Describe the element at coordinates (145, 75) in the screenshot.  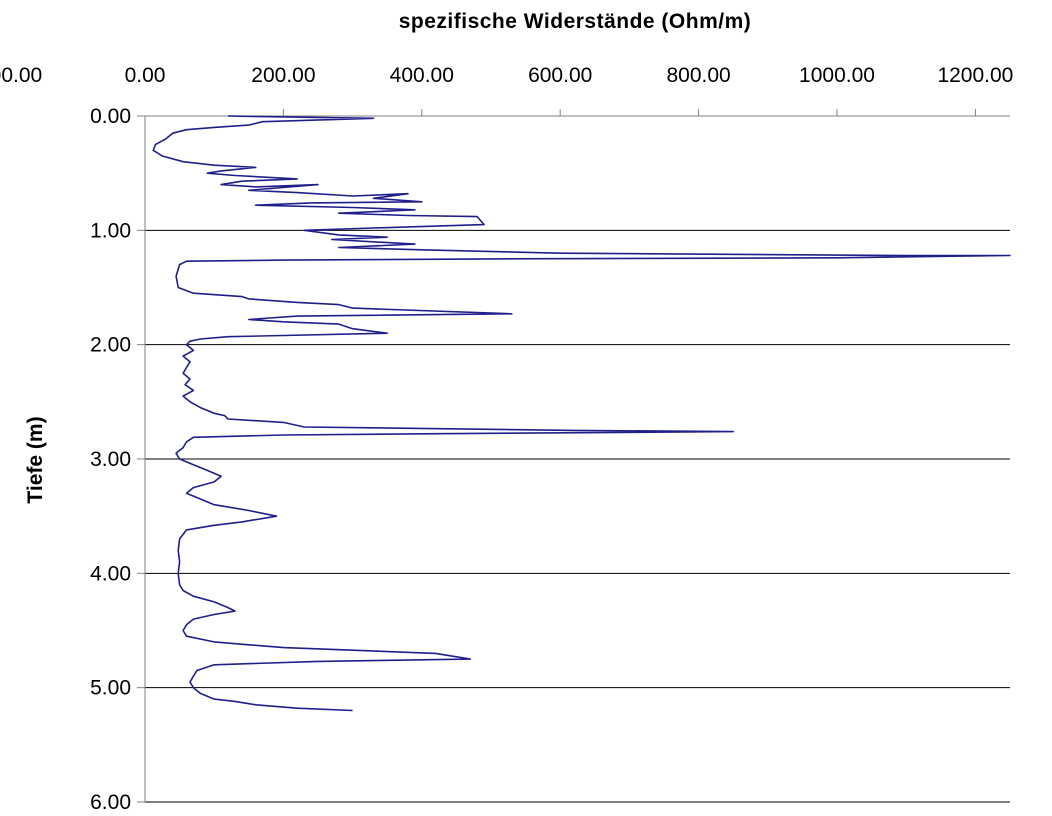
I see `x-tick-label: 0.00` at that location.